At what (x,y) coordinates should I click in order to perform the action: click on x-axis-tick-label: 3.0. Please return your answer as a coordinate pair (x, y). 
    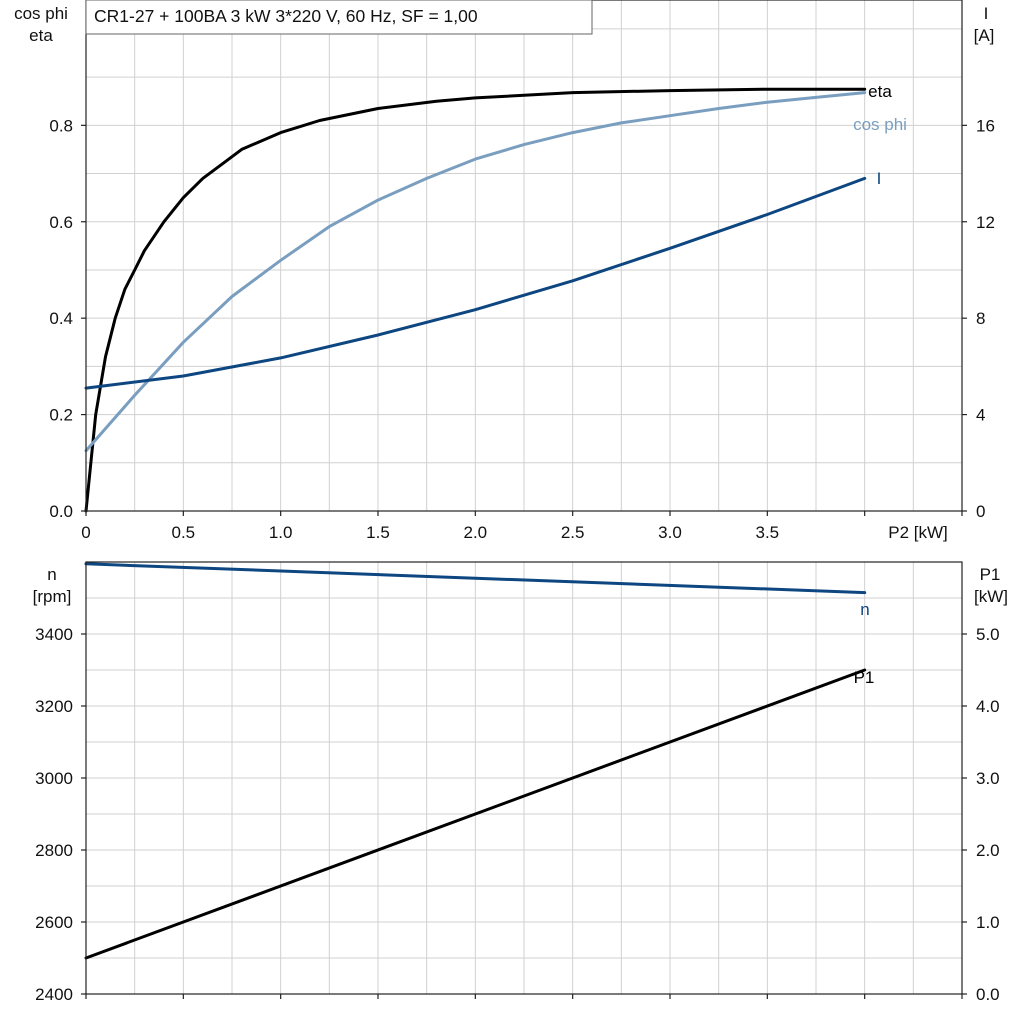
    Looking at the image, I should click on (670, 532).